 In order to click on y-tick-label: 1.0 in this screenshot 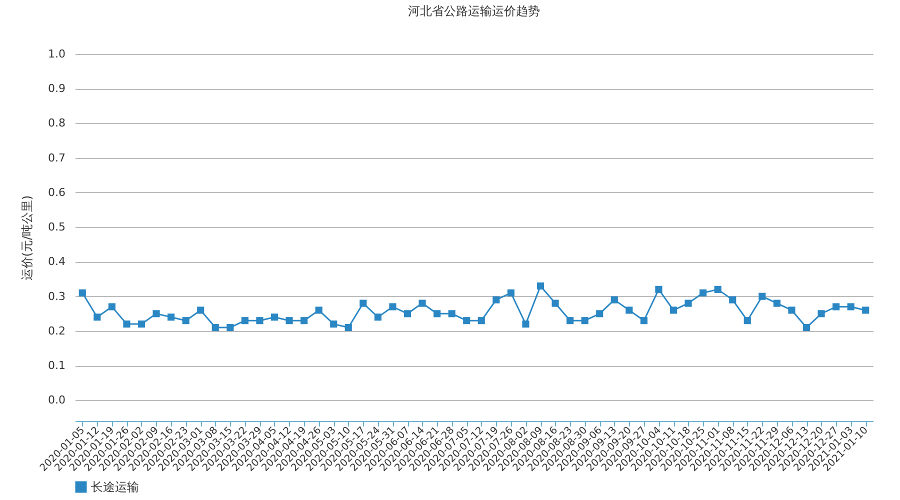, I will do `click(57, 54)`.